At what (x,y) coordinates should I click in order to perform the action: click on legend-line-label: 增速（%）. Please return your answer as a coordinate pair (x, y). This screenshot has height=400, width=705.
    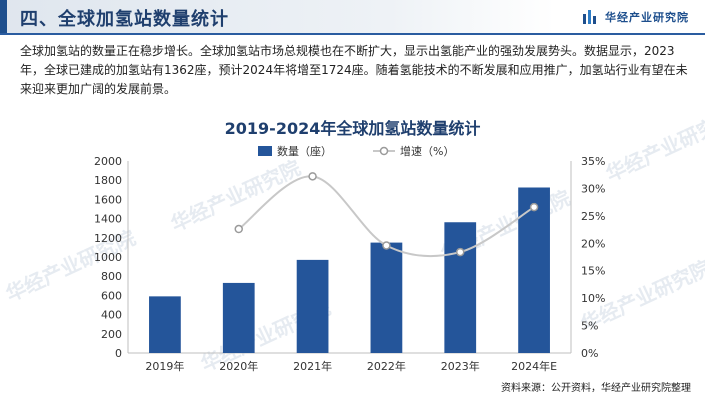
    Looking at the image, I should click on (427, 151).